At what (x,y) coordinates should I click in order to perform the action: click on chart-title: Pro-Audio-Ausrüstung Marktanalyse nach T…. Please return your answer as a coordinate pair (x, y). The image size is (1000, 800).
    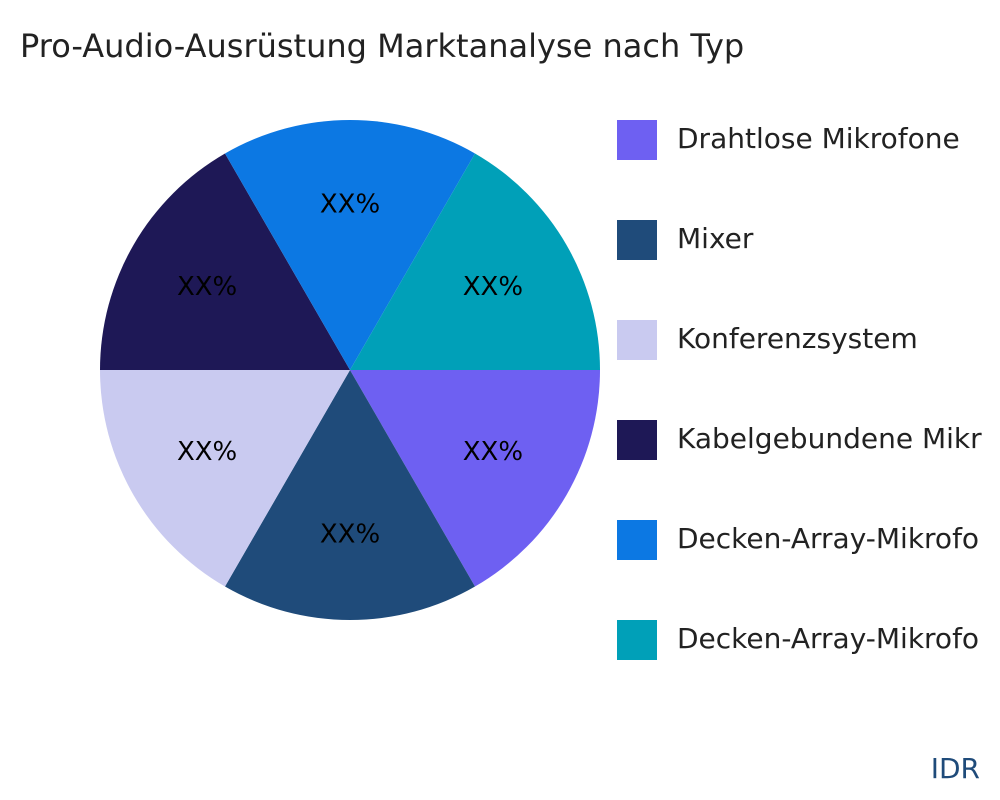
    Looking at the image, I should click on (382, 46).